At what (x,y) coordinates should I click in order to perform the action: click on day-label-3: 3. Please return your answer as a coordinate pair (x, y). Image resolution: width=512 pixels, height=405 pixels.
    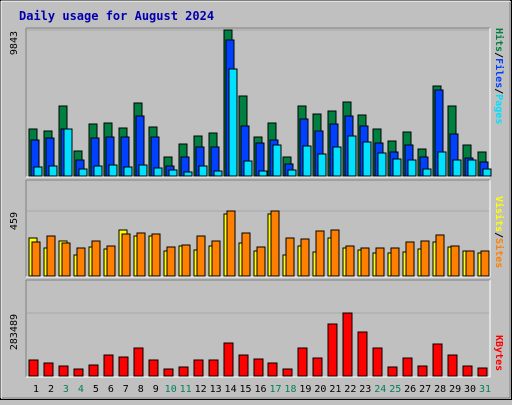
    Looking at the image, I should click on (66, 389).